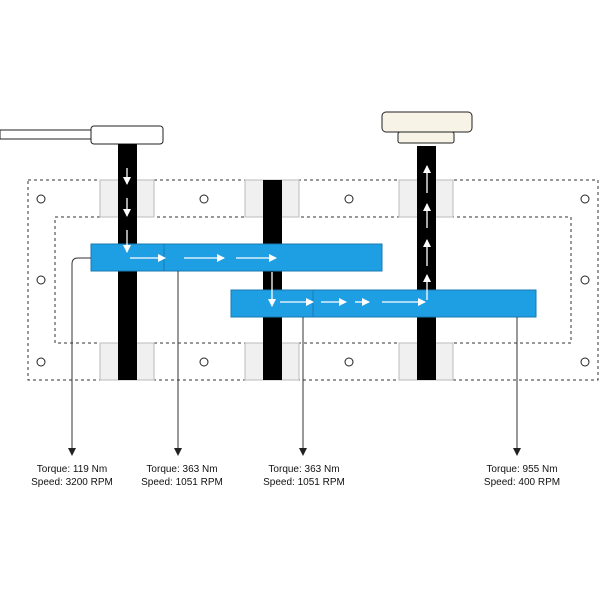 This screenshot has width=600, height=600. I want to click on speed-text: Speed: 400 RPM, so click(522, 482).